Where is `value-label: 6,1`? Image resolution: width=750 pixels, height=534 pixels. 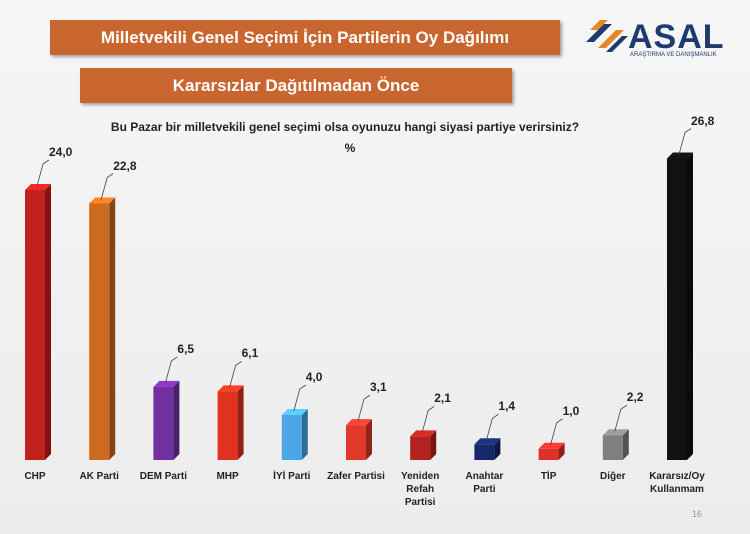 value-label: 6,1 is located at coordinates (250, 353).